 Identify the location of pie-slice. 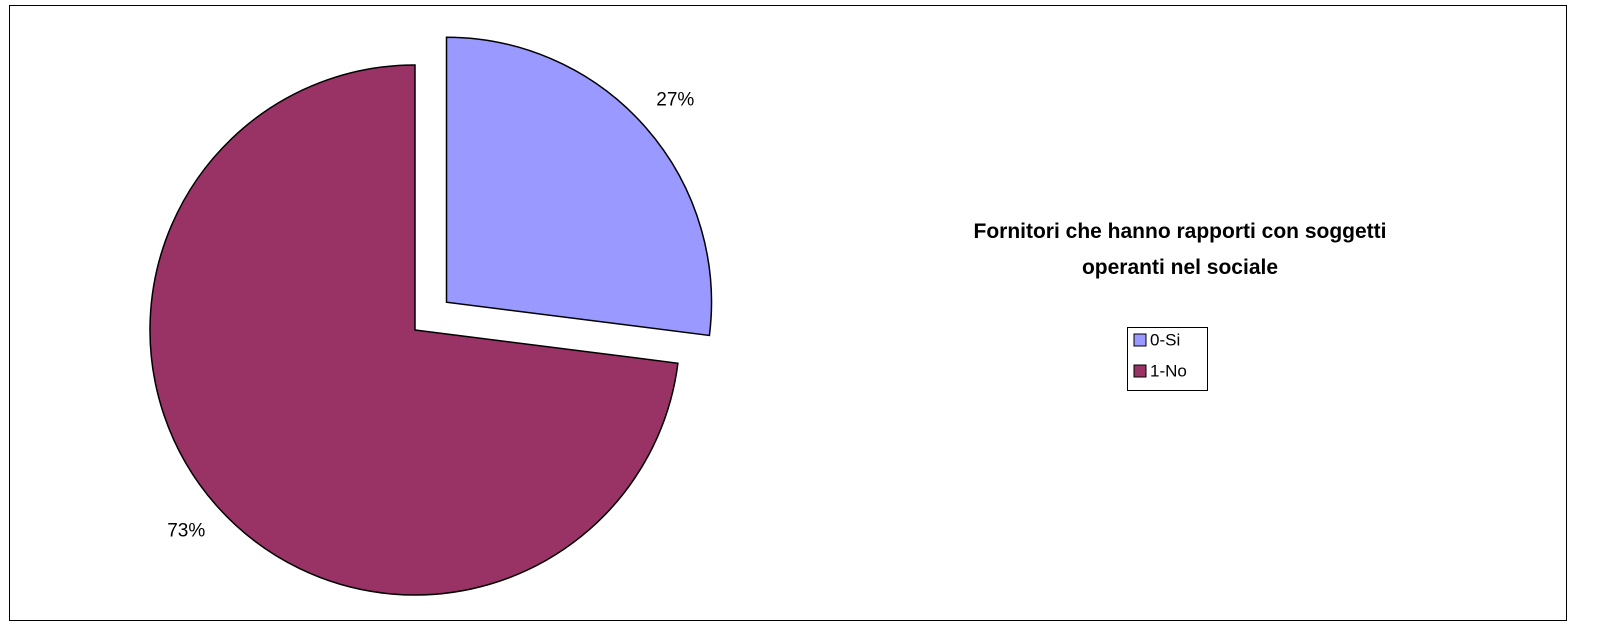
(579, 186).